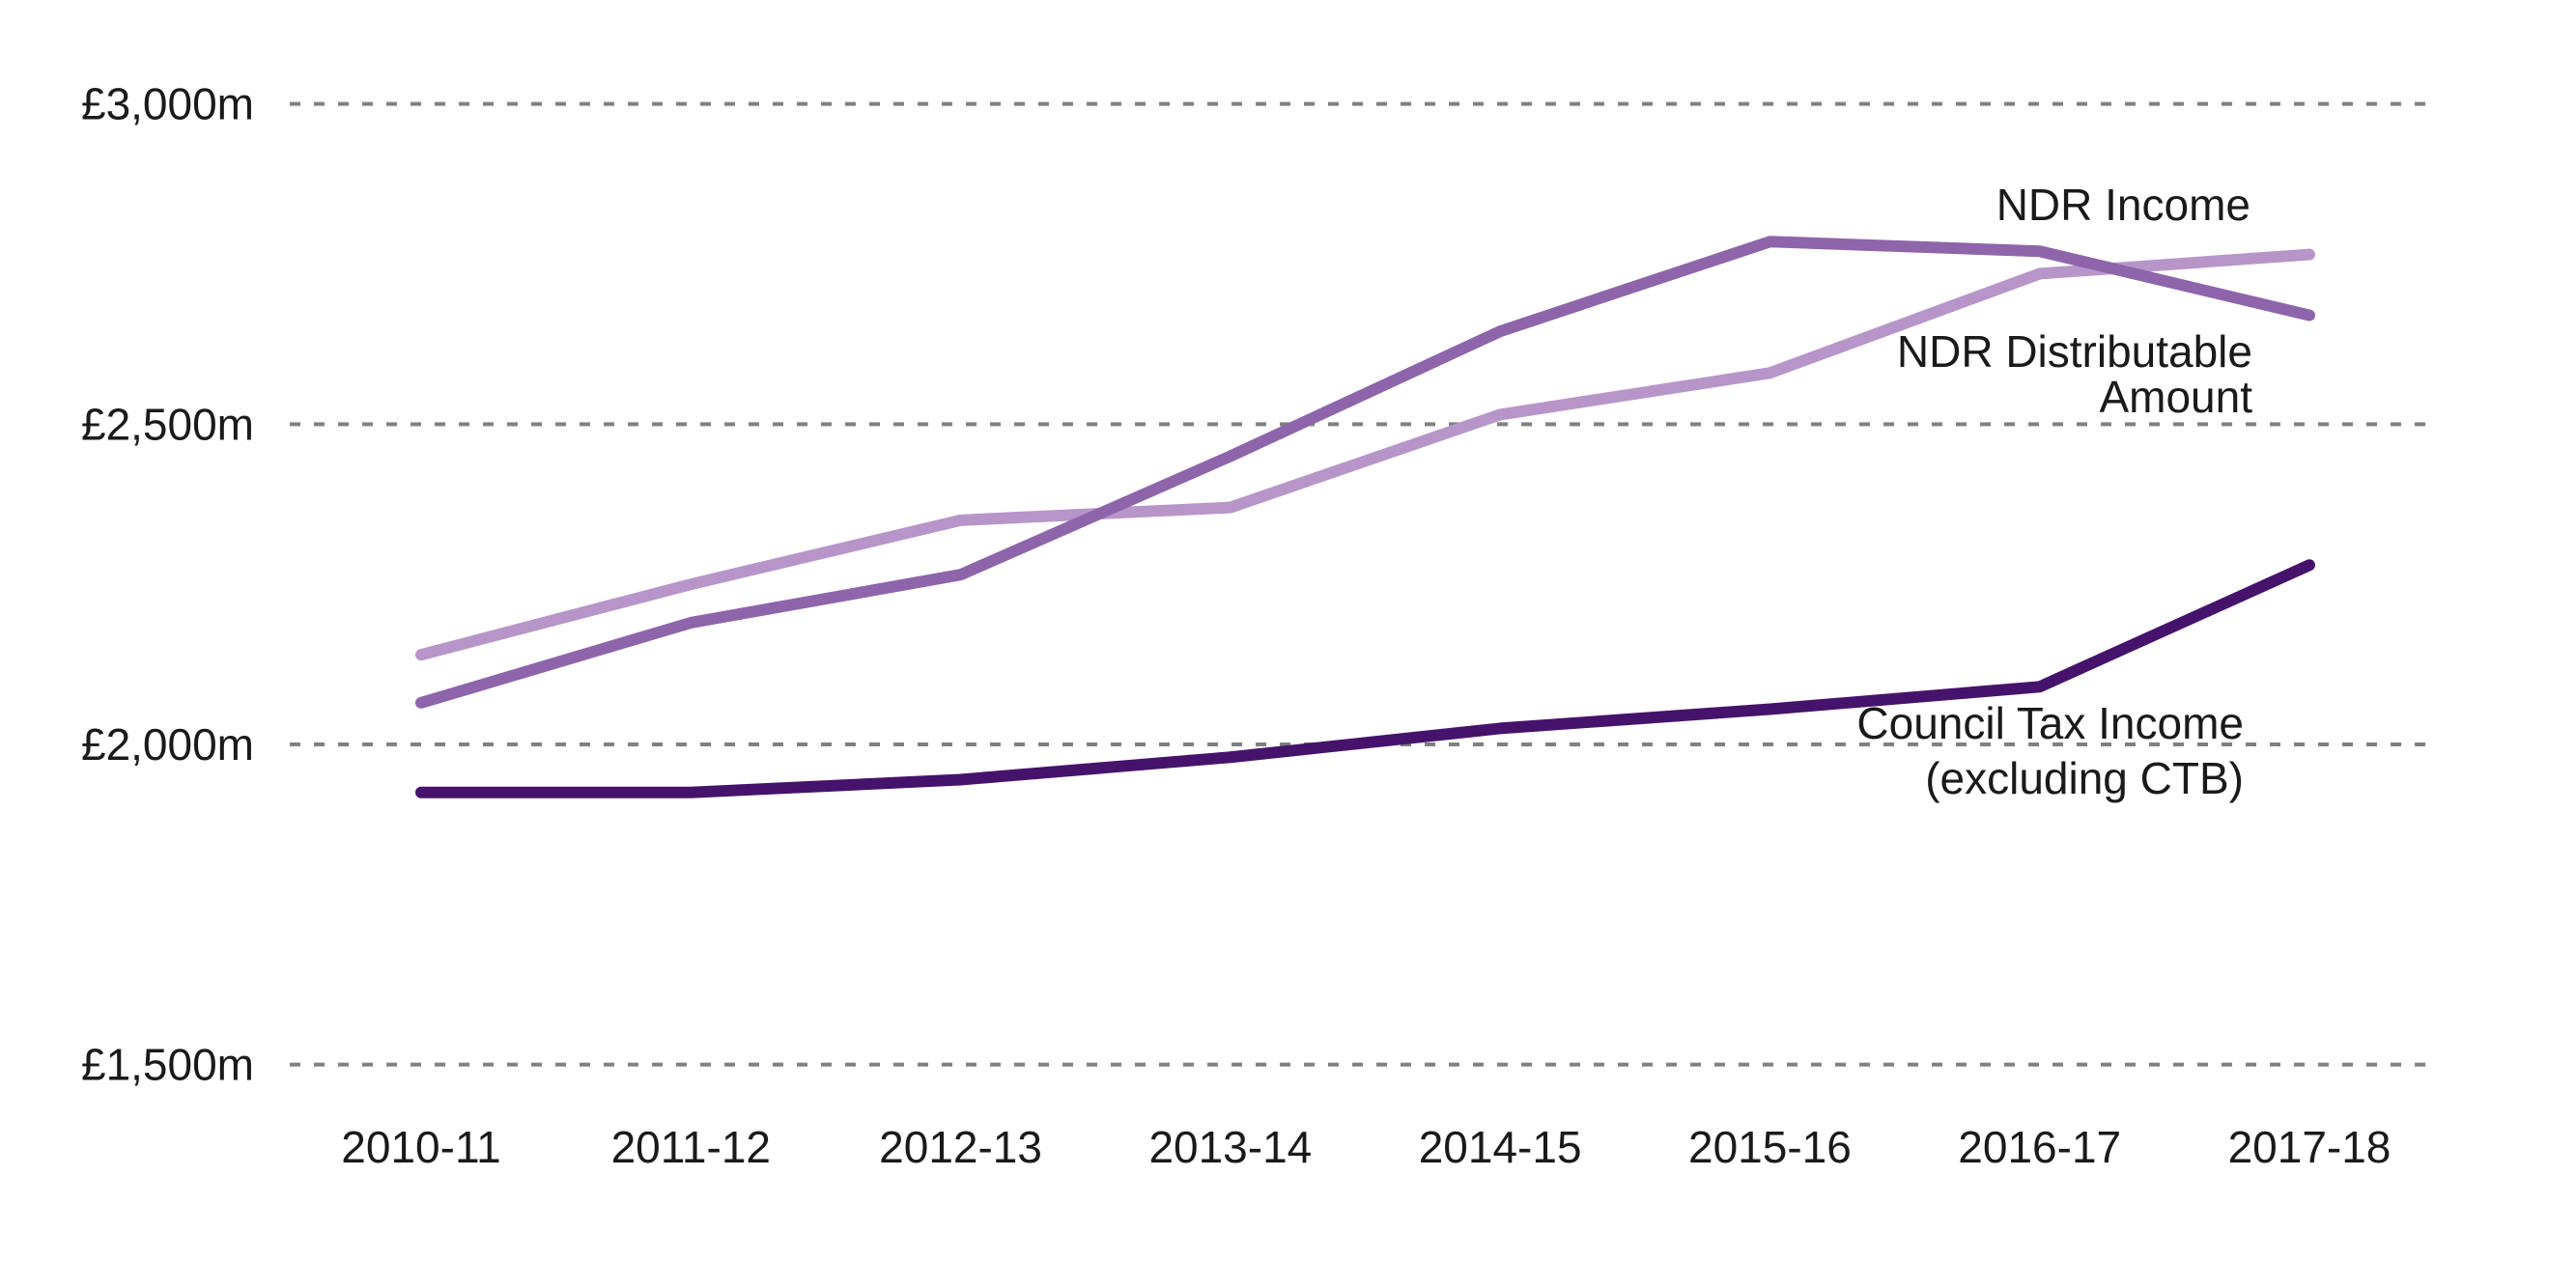 This screenshot has height=1288, width=2576. Describe the element at coordinates (2039, 1147) in the screenshot. I see `x-axis-tick-label: 2016-17` at that location.